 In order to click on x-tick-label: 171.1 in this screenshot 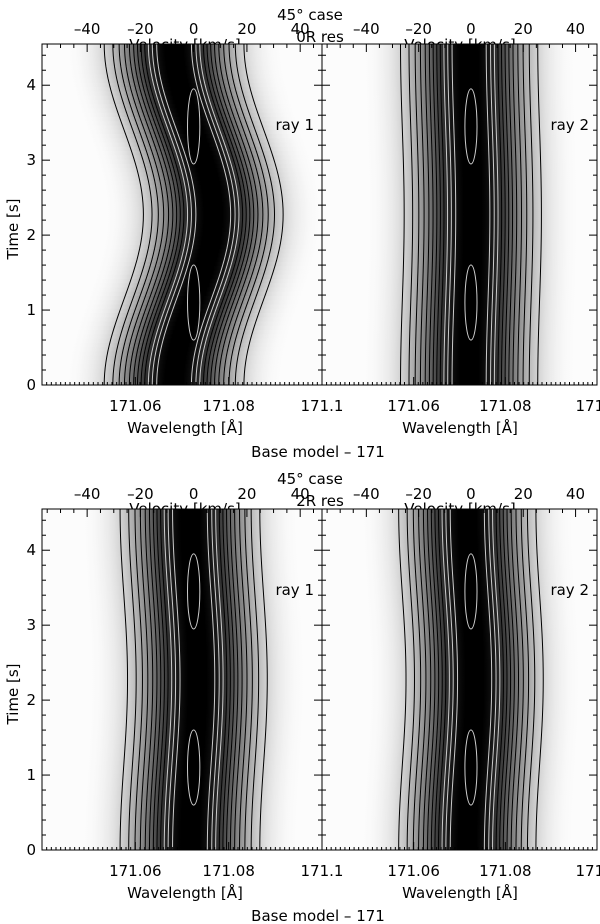, I will do `click(588, 871)`.